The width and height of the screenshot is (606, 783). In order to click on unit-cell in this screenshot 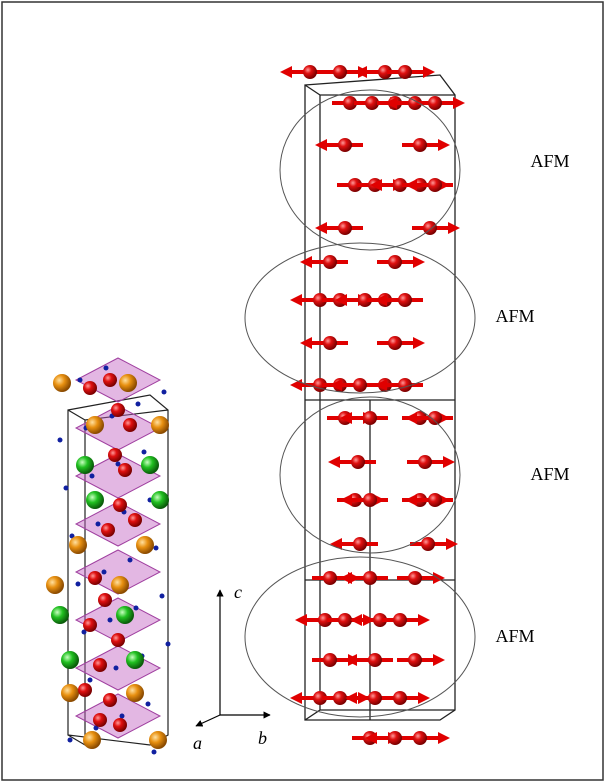, I will do `click(118, 570)`.